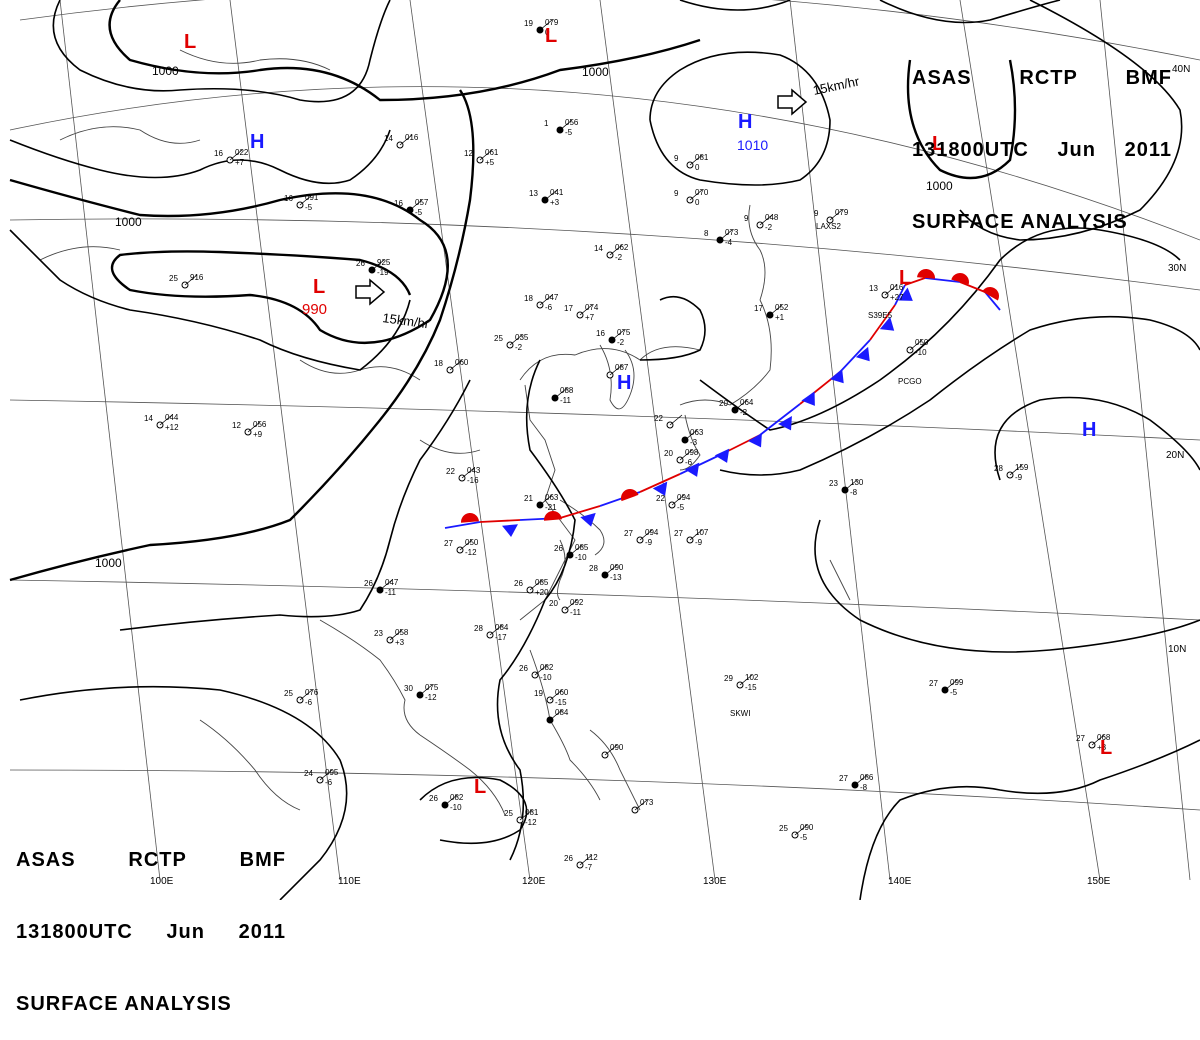 The image size is (1200, 1040). Describe the element at coordinates (260, 424) in the screenshot. I see `station-pressure: 056` at that location.